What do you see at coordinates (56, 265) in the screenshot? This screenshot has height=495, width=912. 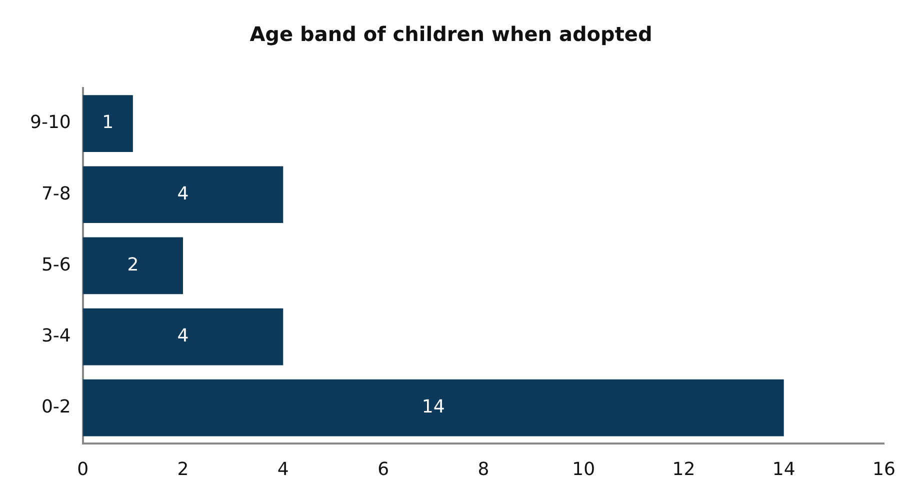 I see `y-tick-label: 5-6` at bounding box center [56, 265].